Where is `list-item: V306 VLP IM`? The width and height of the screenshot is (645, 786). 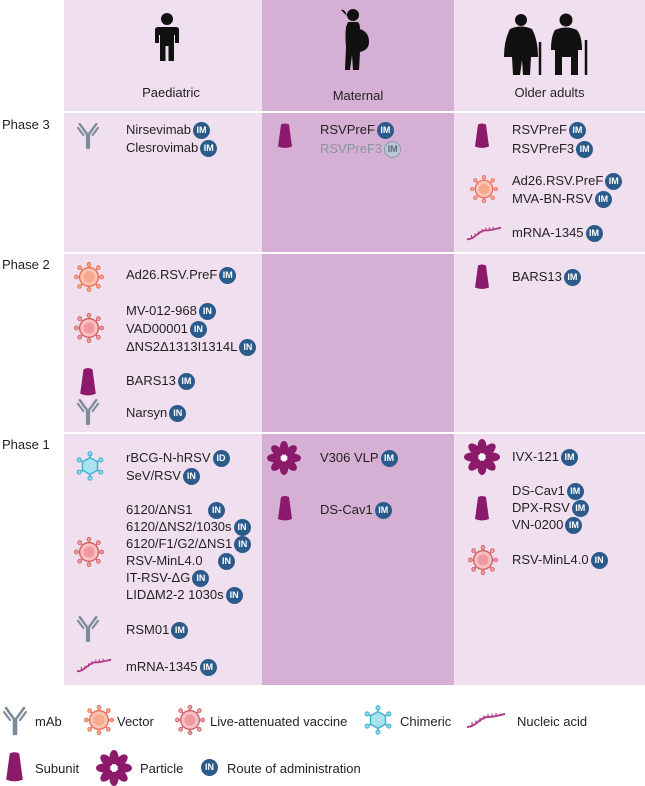 list-item: V306 VLP IM is located at coordinates (359, 459).